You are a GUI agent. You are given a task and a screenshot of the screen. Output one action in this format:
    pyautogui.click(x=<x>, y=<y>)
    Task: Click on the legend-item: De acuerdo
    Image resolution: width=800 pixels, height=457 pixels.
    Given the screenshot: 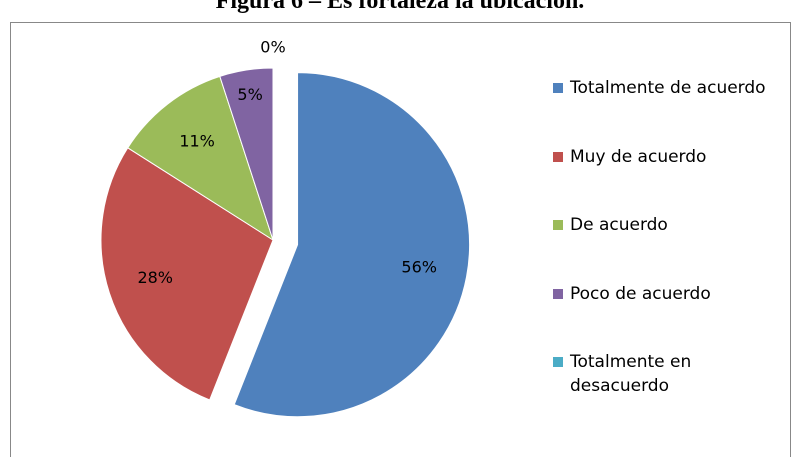 What is the action you would take?
    pyautogui.click(x=668, y=247)
    